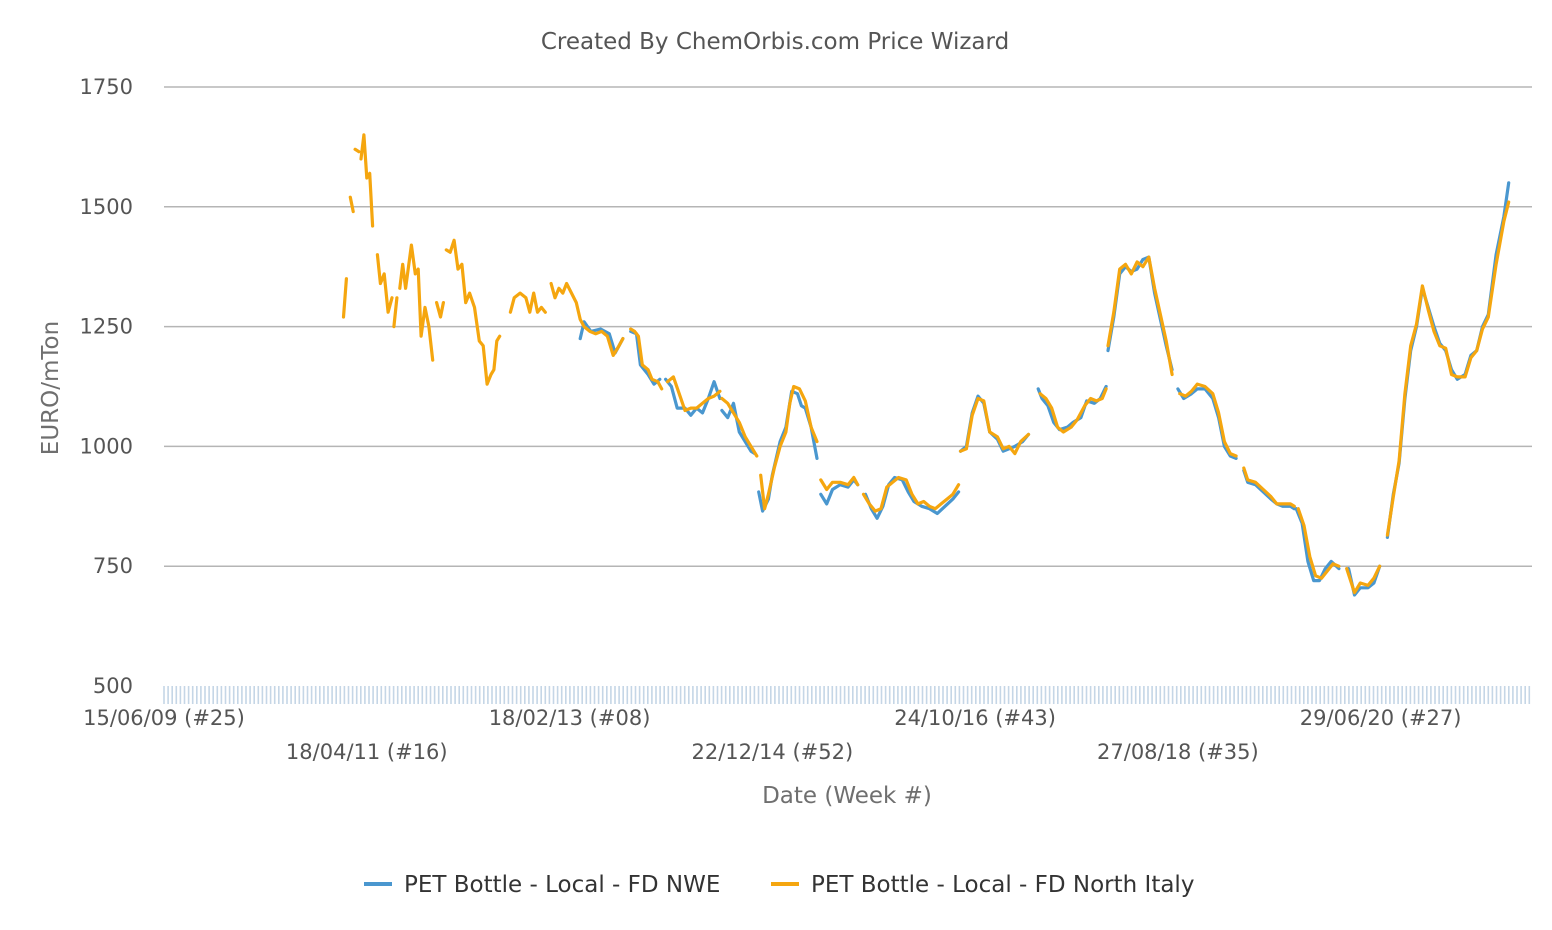 This screenshot has width=1552, height=930. Describe the element at coordinates (106, 327) in the screenshot. I see `y-tick-label: 1250` at that location.